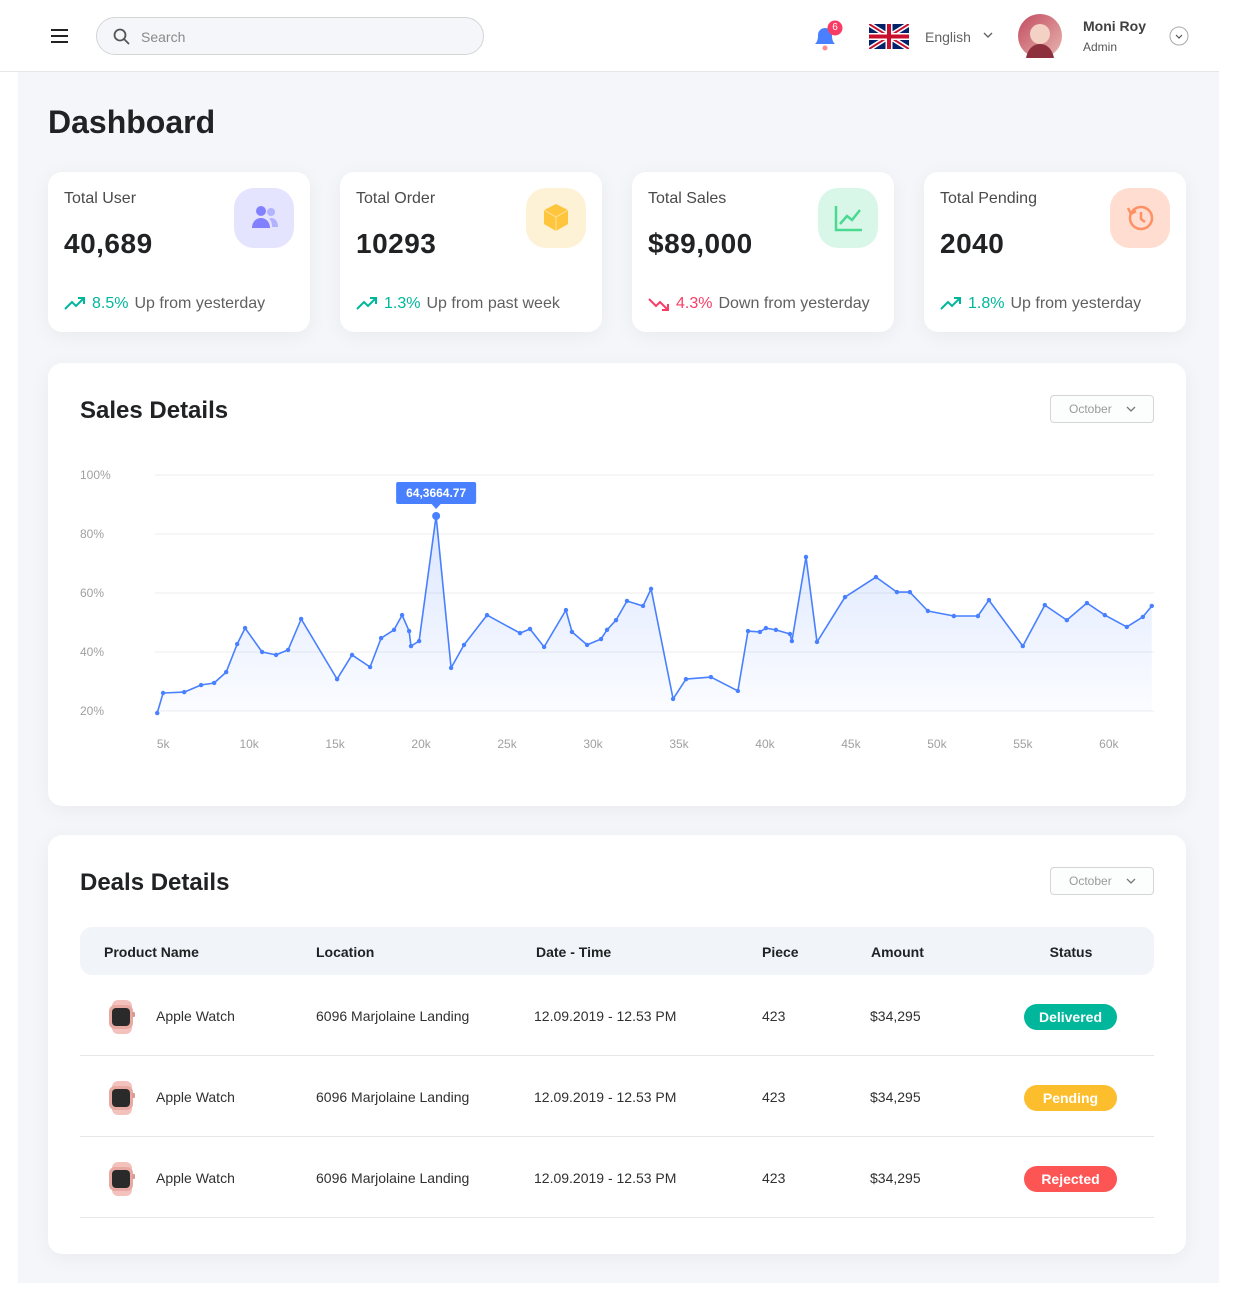 The height and width of the screenshot is (1315, 1246). What do you see at coordinates (1109, 744) in the screenshot?
I see `x-tick-label: 60k` at bounding box center [1109, 744].